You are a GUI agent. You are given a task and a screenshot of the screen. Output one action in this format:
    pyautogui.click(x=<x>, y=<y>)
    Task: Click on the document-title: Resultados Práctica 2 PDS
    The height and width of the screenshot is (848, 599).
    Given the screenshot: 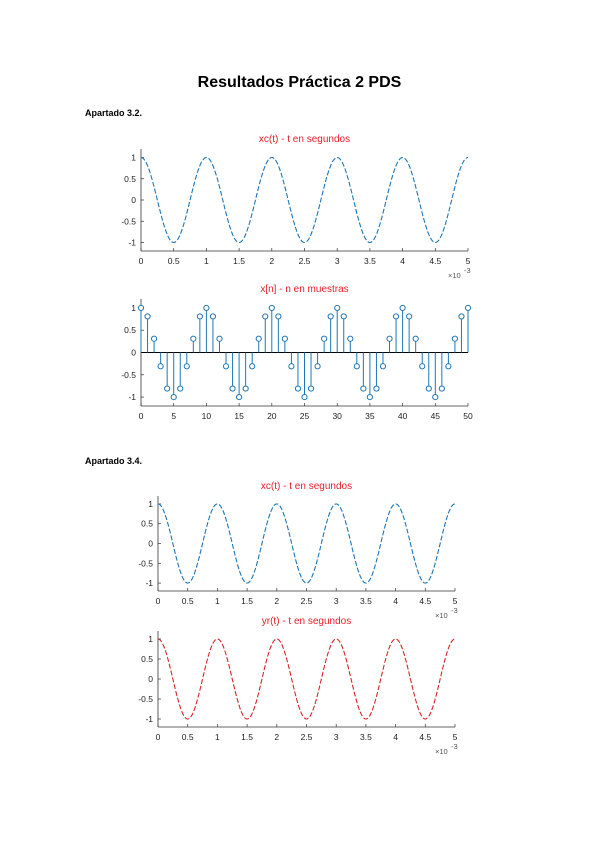 What is the action you would take?
    pyautogui.click(x=299, y=82)
    